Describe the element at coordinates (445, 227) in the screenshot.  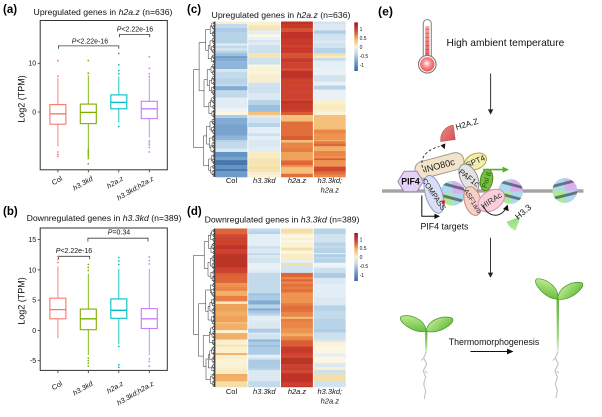
I see `svg-text: PIF4 targets` at that location.